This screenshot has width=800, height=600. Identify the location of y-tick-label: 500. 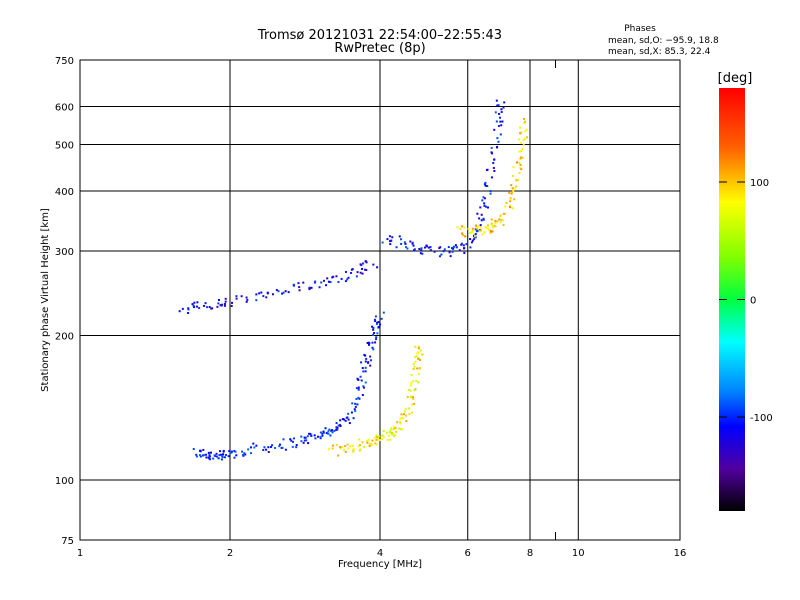
(64, 146).